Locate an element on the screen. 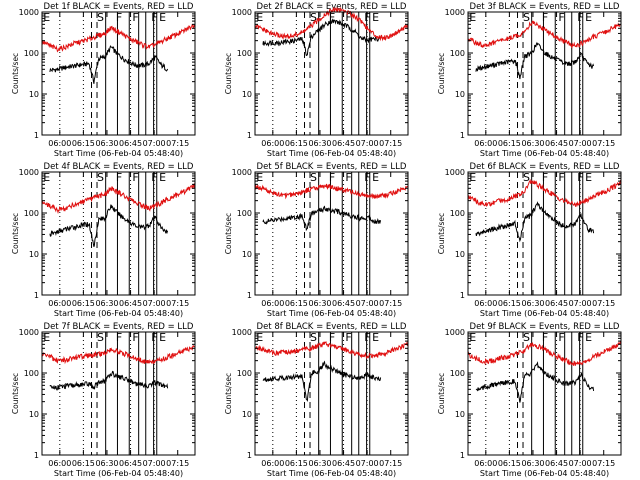 The image size is (640, 480). panel-title: Det 4f BLACK = Events, RED = LLD is located at coordinates (119, 167).